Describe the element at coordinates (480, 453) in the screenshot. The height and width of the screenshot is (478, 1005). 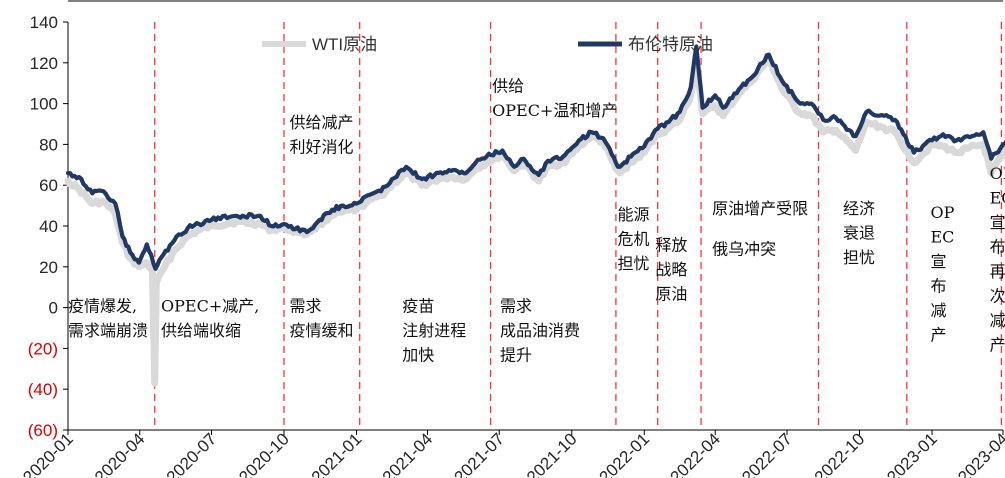
I see `x-tick-label: 2021-07` at that location.